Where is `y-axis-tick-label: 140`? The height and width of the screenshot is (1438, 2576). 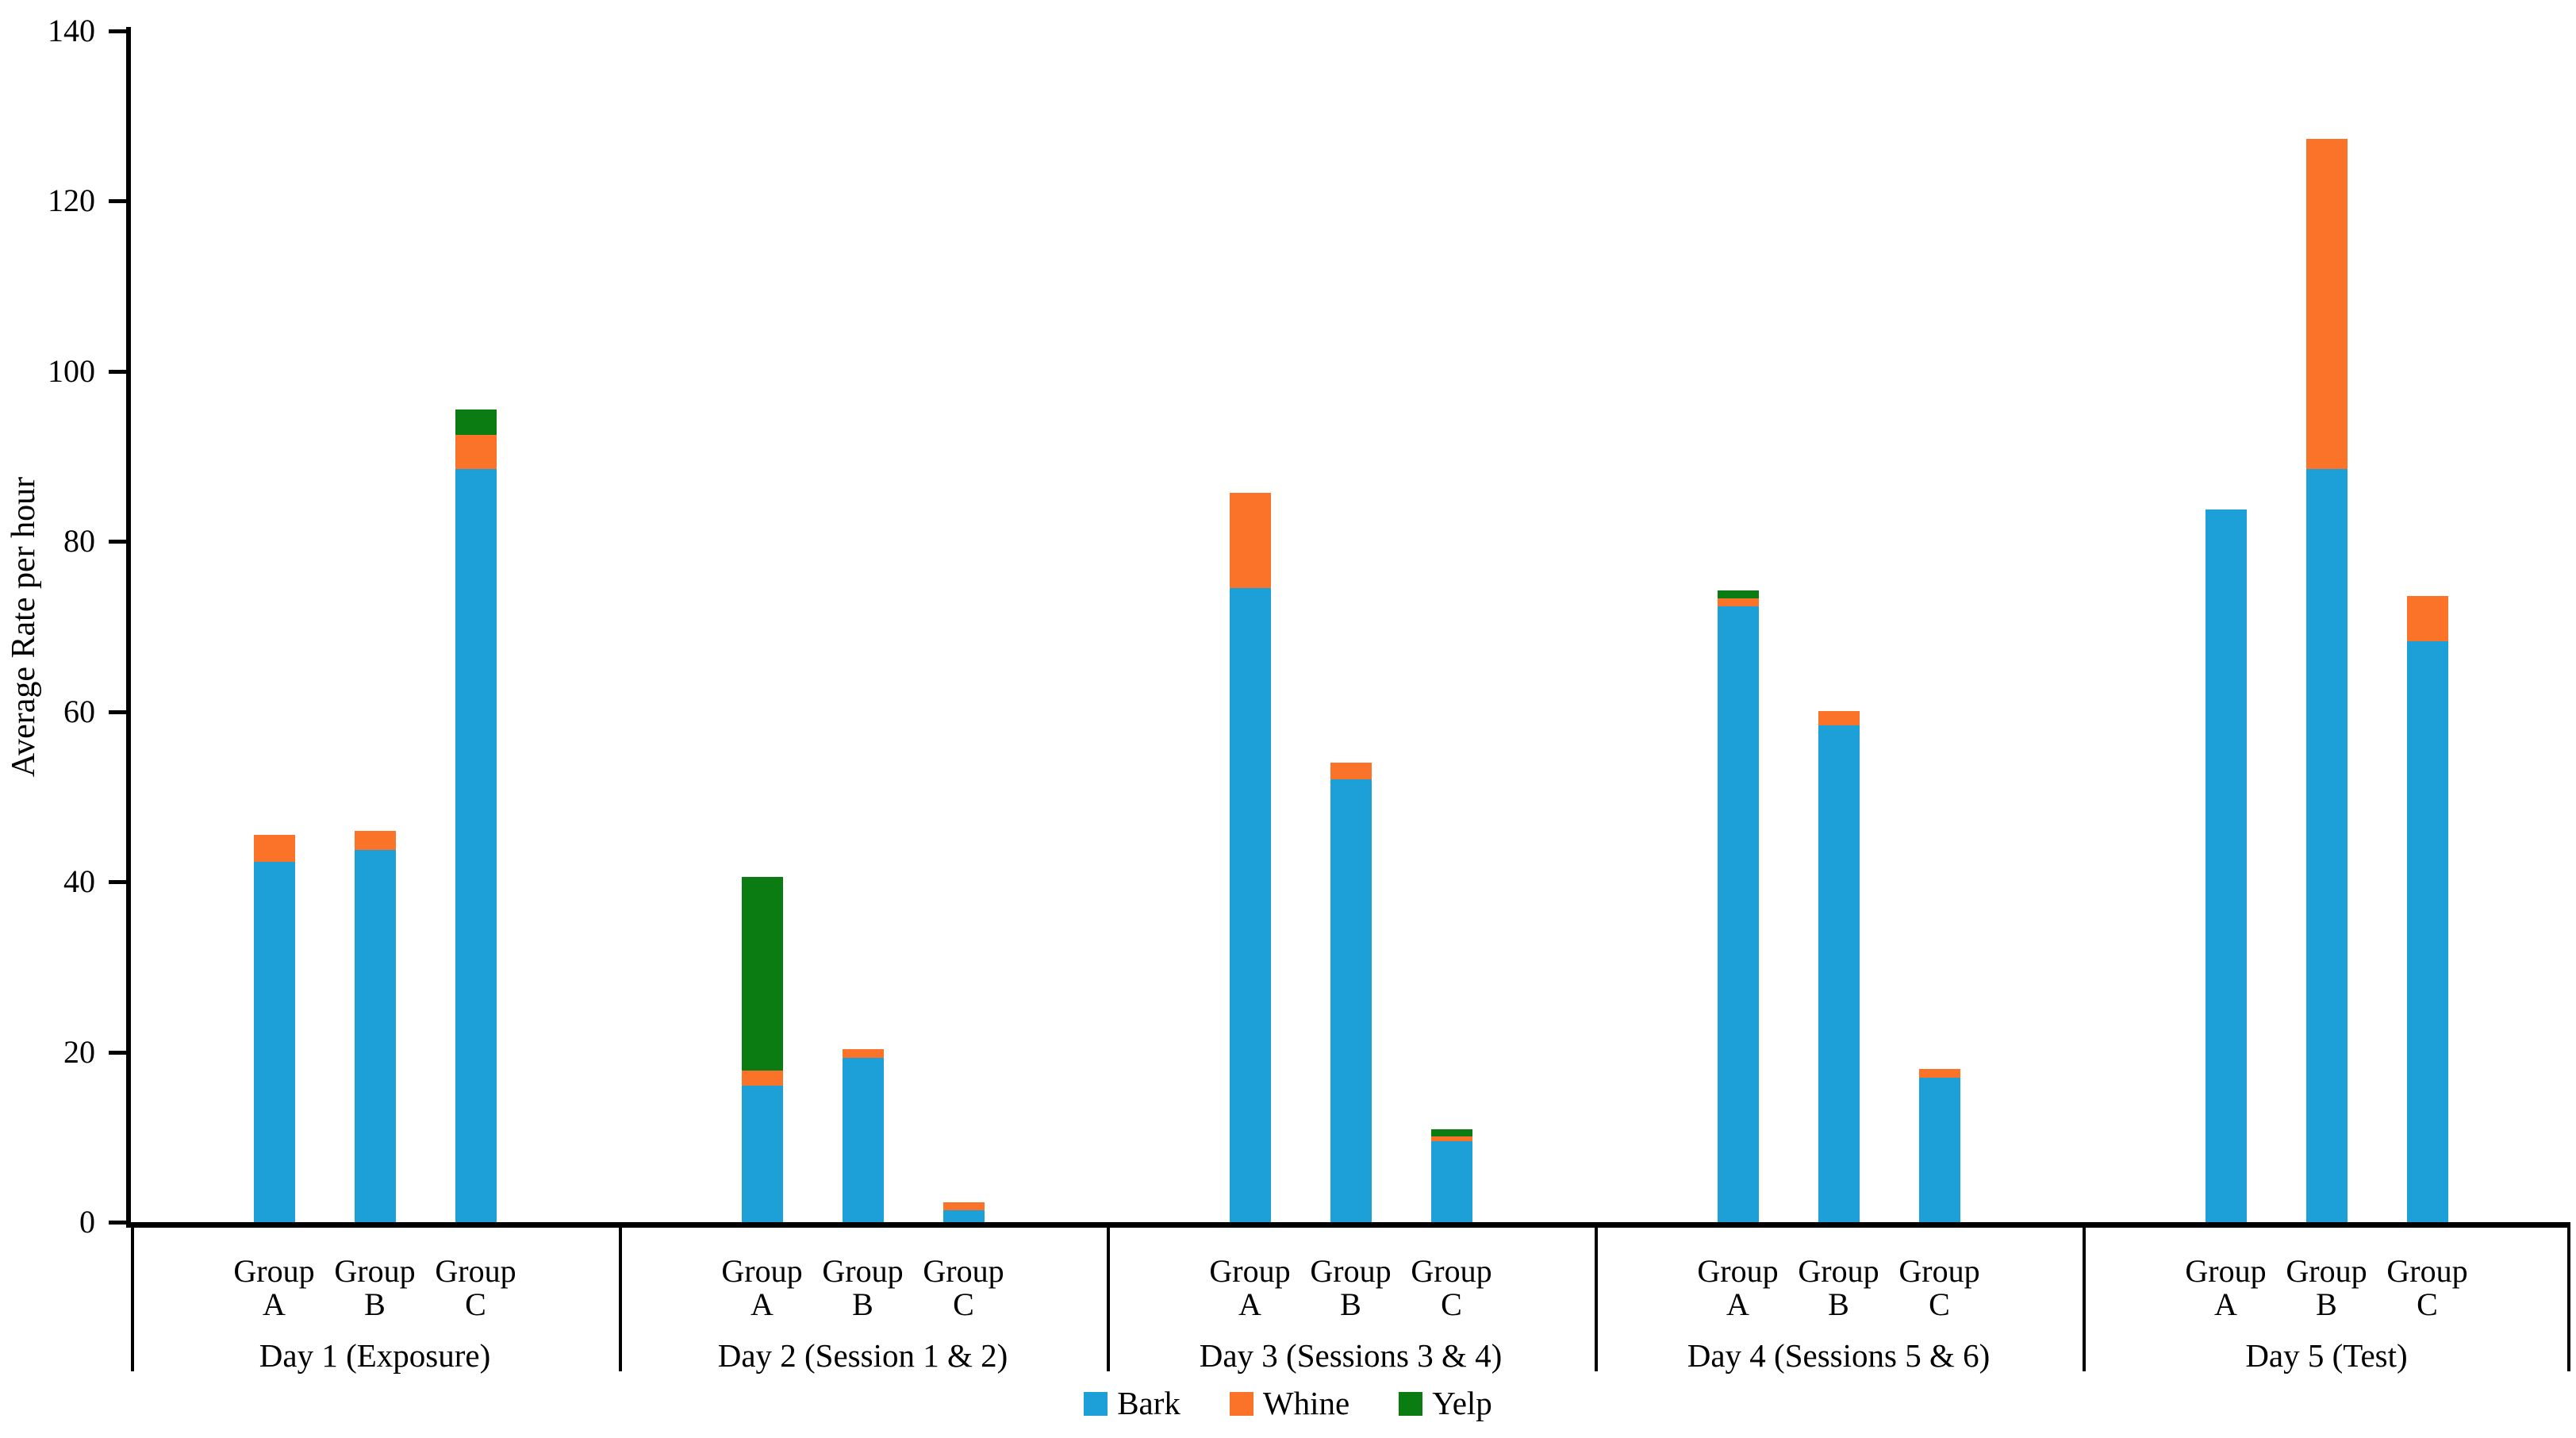
y-axis-tick-label: 140 is located at coordinates (71, 30).